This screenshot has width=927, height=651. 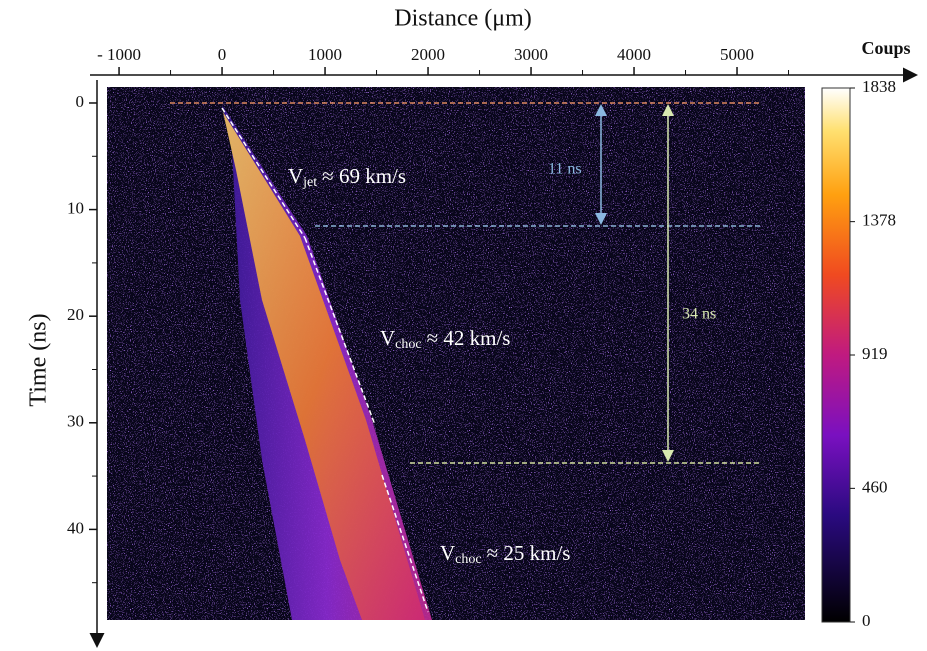 I want to click on y-tick-label: 0, so click(x=80, y=101).